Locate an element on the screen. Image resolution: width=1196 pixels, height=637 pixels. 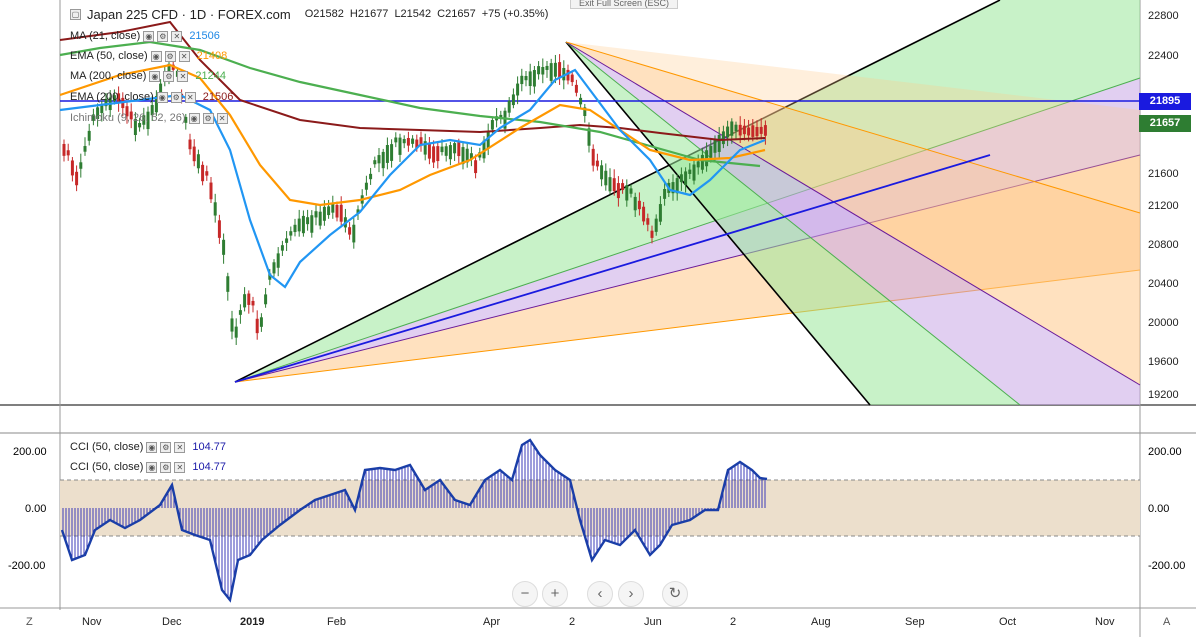
cci-row-1: CCI (50, close) ◉ ⚙ ✕ 104.77 is located at coordinates (148, 447).